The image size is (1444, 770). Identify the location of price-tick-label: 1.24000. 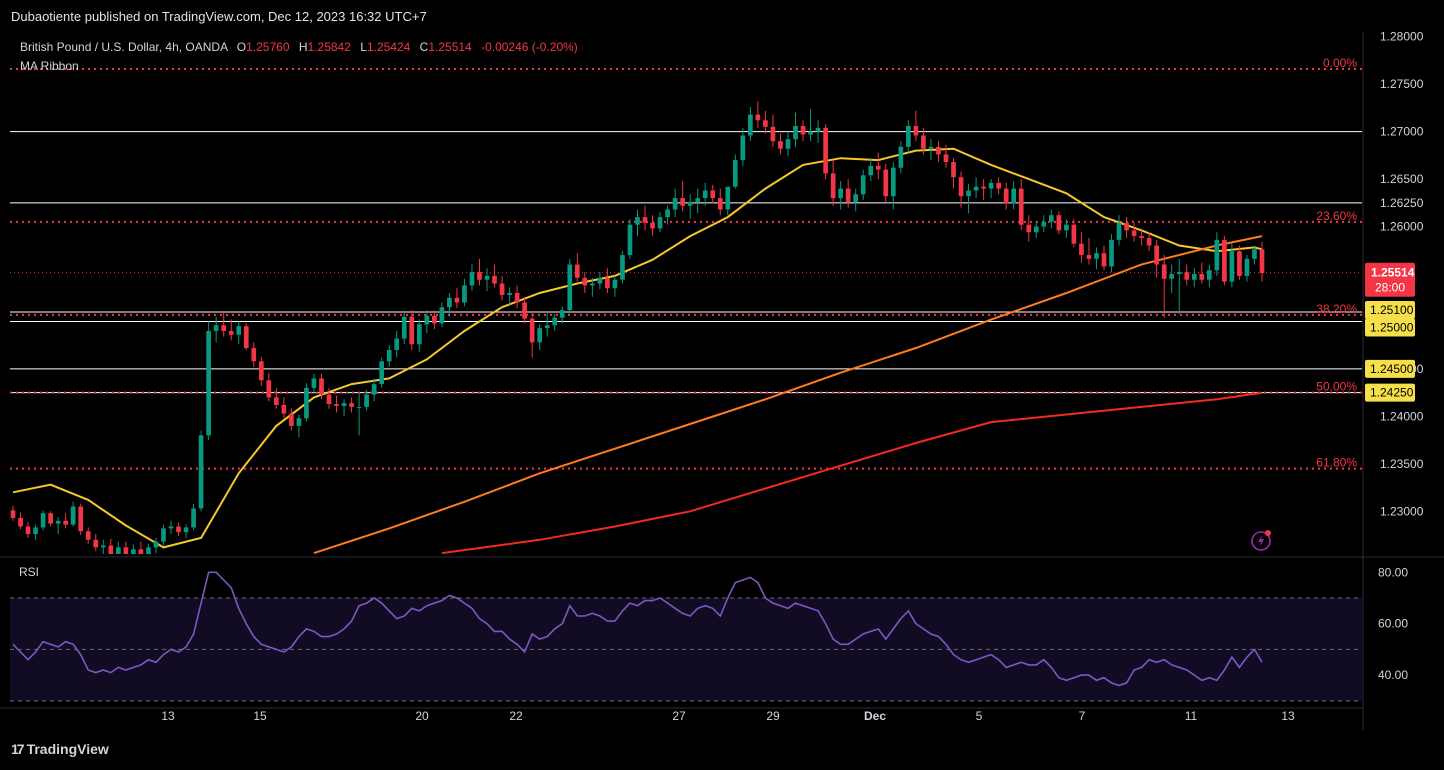
(1402, 416).